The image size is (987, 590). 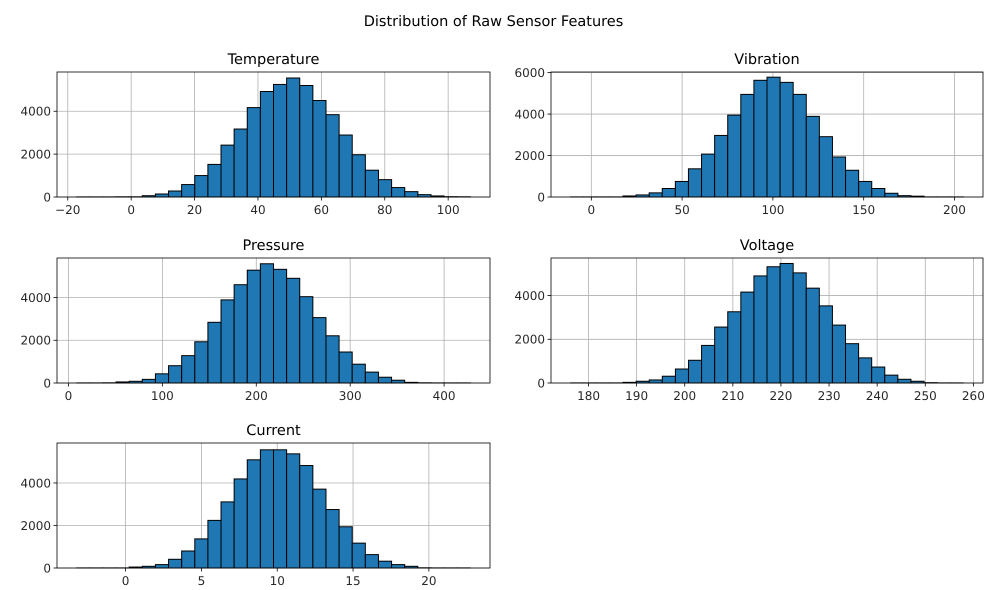 I want to click on x-tick-label: 40, so click(x=258, y=210).